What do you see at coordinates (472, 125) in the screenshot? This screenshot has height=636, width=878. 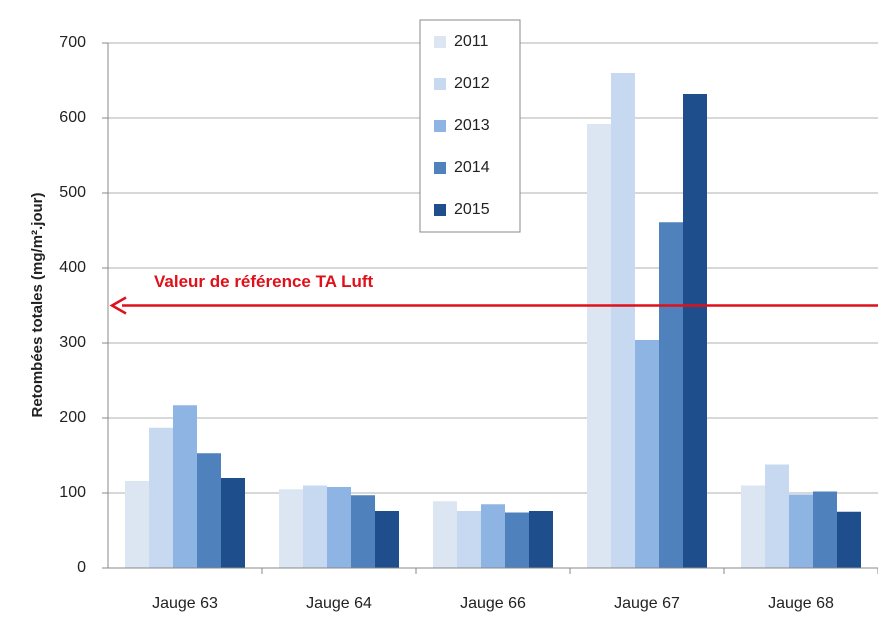 I see `legend-label: 2013` at bounding box center [472, 125].